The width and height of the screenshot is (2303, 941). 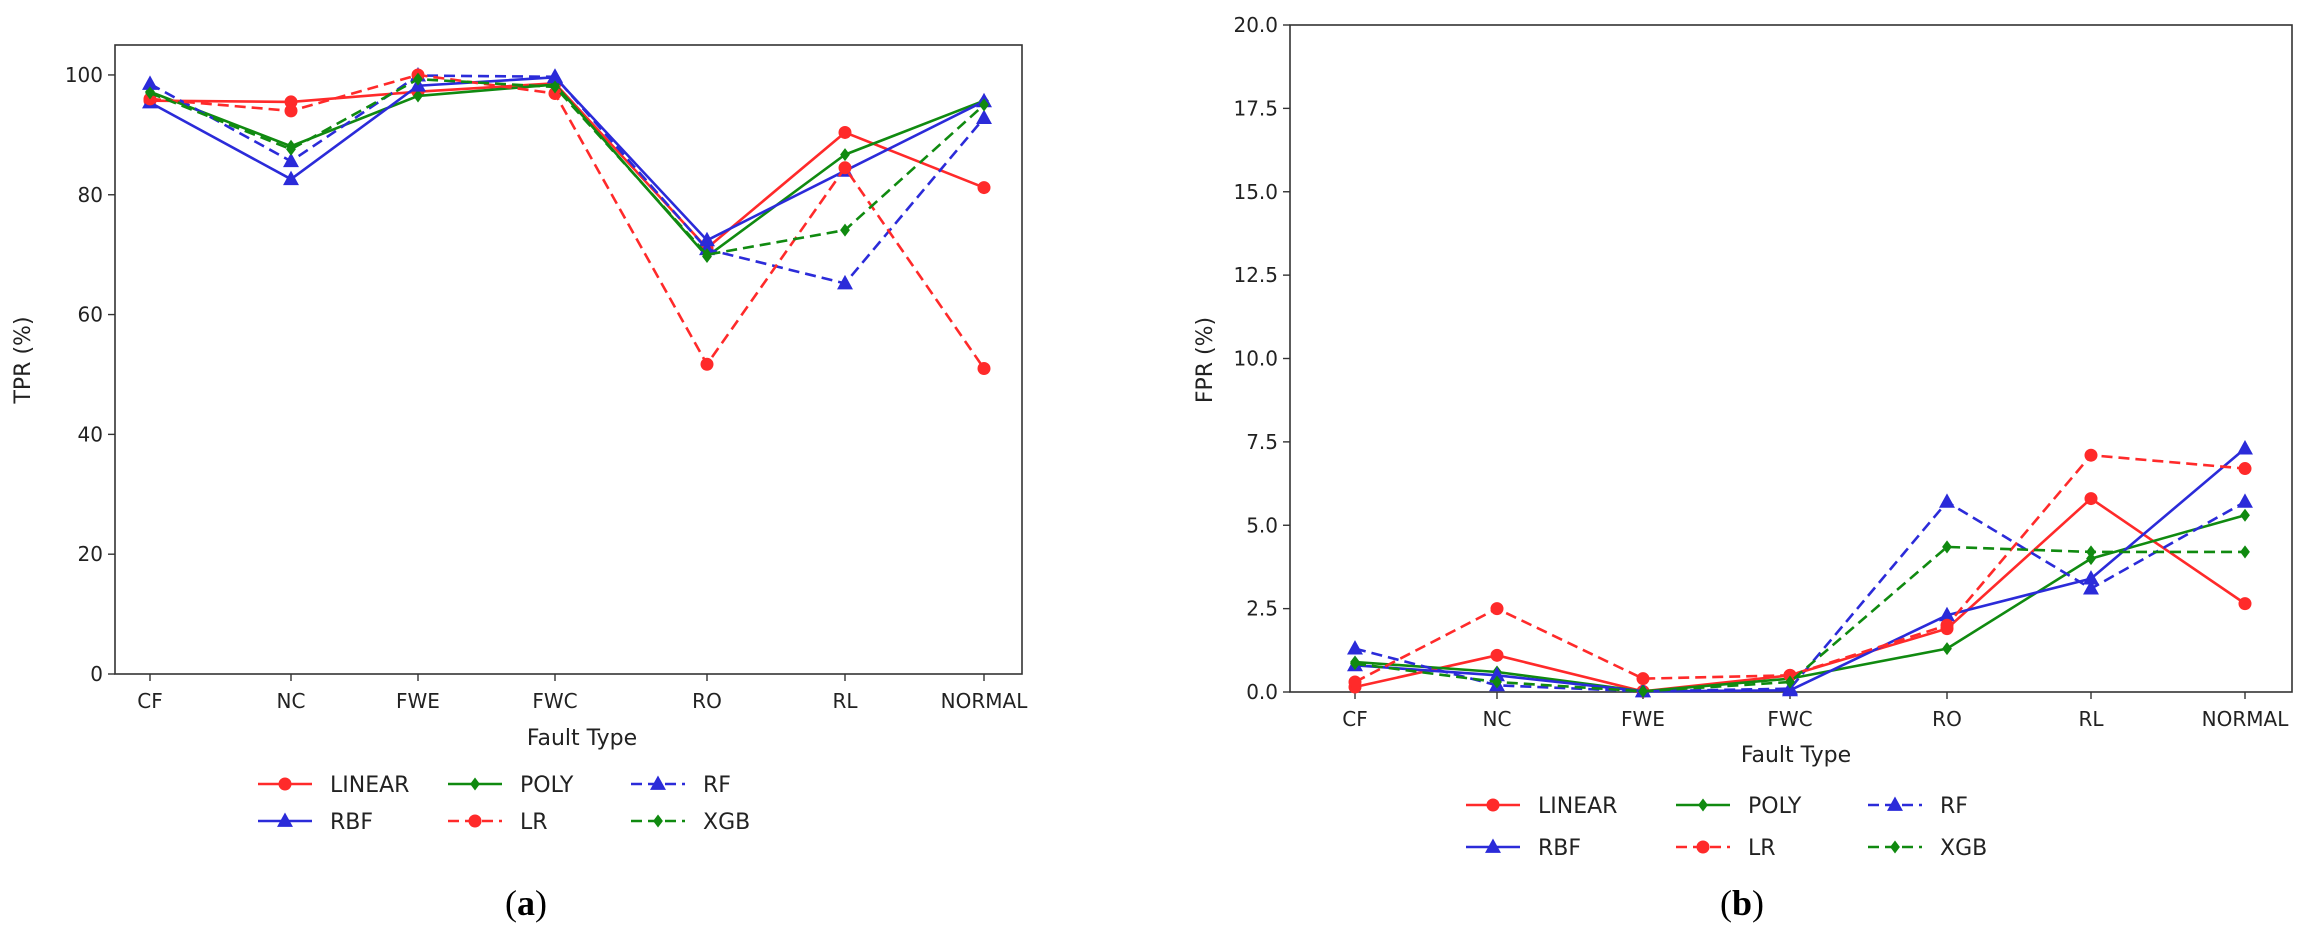 What do you see at coordinates (1255, 275) in the screenshot?
I see `y-tick-label: 12.5` at bounding box center [1255, 275].